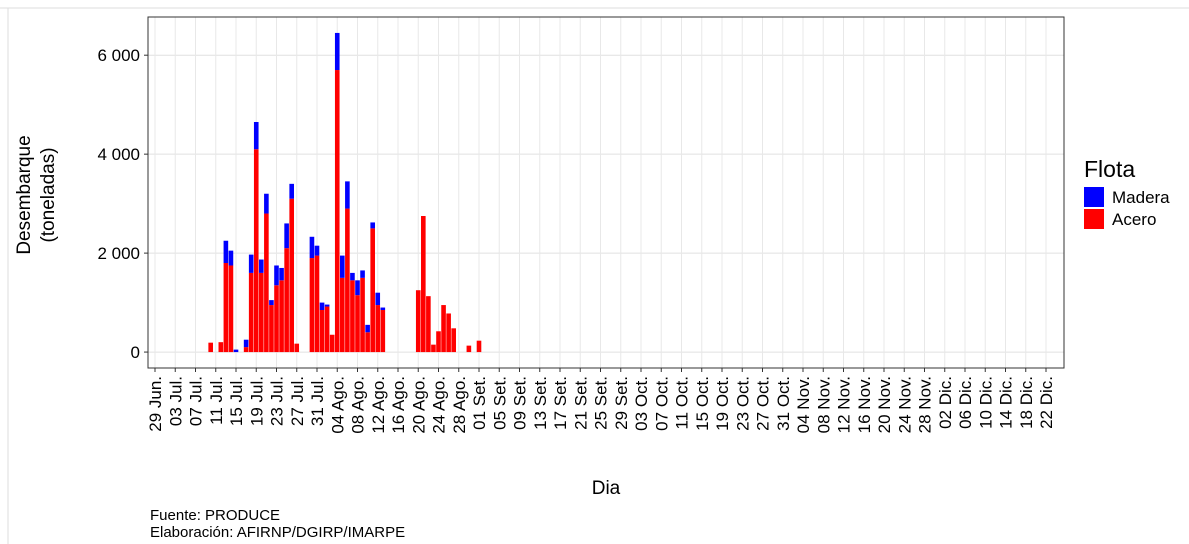 Image resolution: width=1189 pixels, height=544 pixels. Describe the element at coordinates (722, 403) in the screenshot. I see `x-tick-label: 19 Oct.` at that location.